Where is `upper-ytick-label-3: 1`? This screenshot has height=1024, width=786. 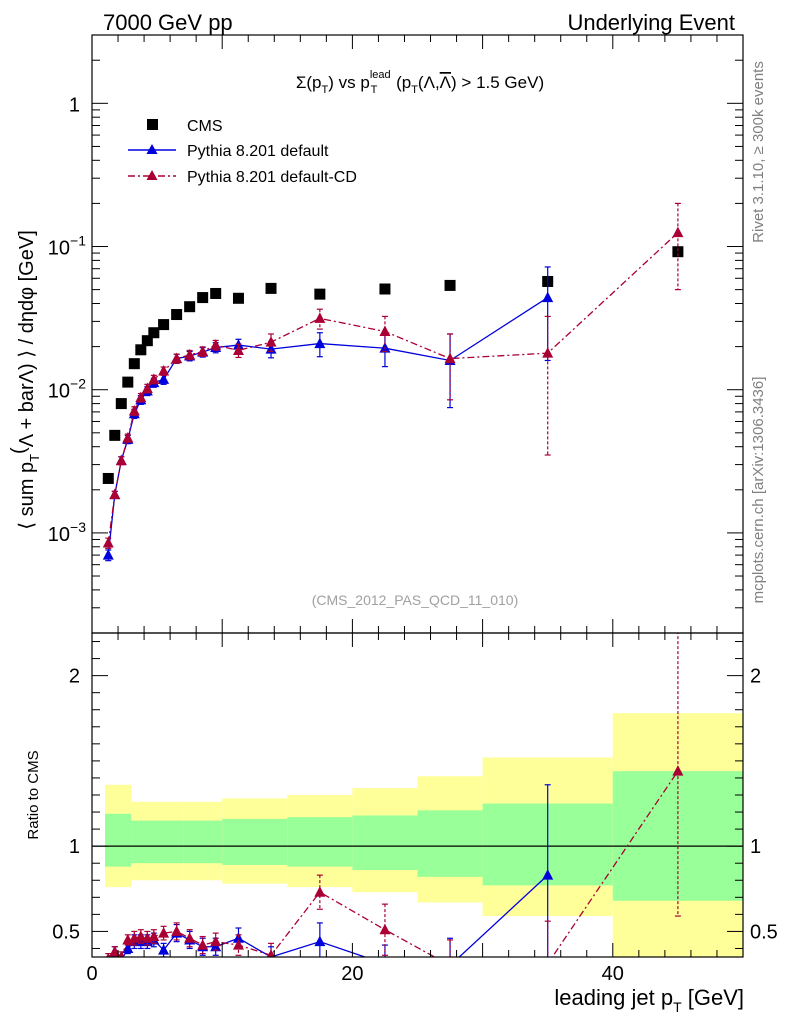
upper-ytick-label-3: 1 is located at coordinates (74, 105).